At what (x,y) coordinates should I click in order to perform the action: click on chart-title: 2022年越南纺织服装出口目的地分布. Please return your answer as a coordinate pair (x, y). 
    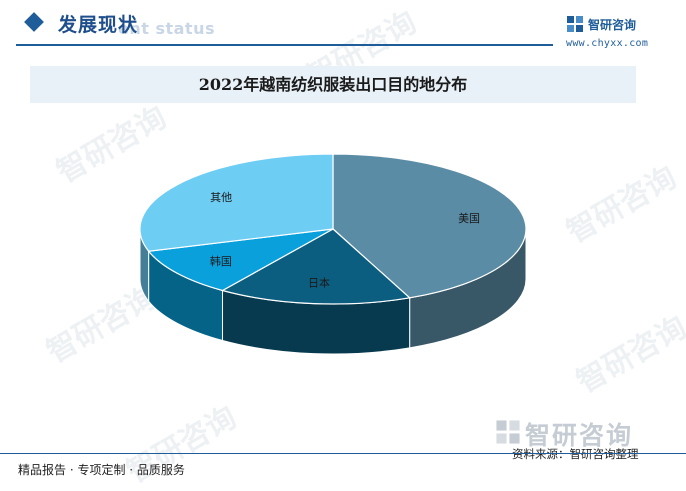
    Looking at the image, I should click on (333, 84).